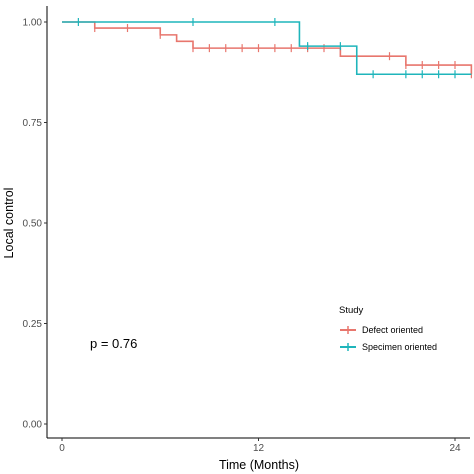  What do you see at coordinates (351, 310) in the screenshot?
I see `legend-title: Study` at bounding box center [351, 310].